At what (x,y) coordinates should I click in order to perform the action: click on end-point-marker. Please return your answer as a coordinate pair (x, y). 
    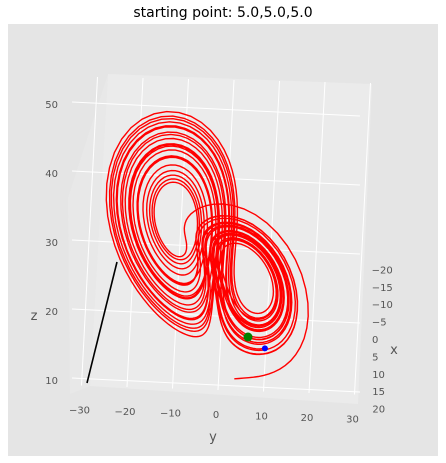
    Looking at the image, I should click on (264, 348).